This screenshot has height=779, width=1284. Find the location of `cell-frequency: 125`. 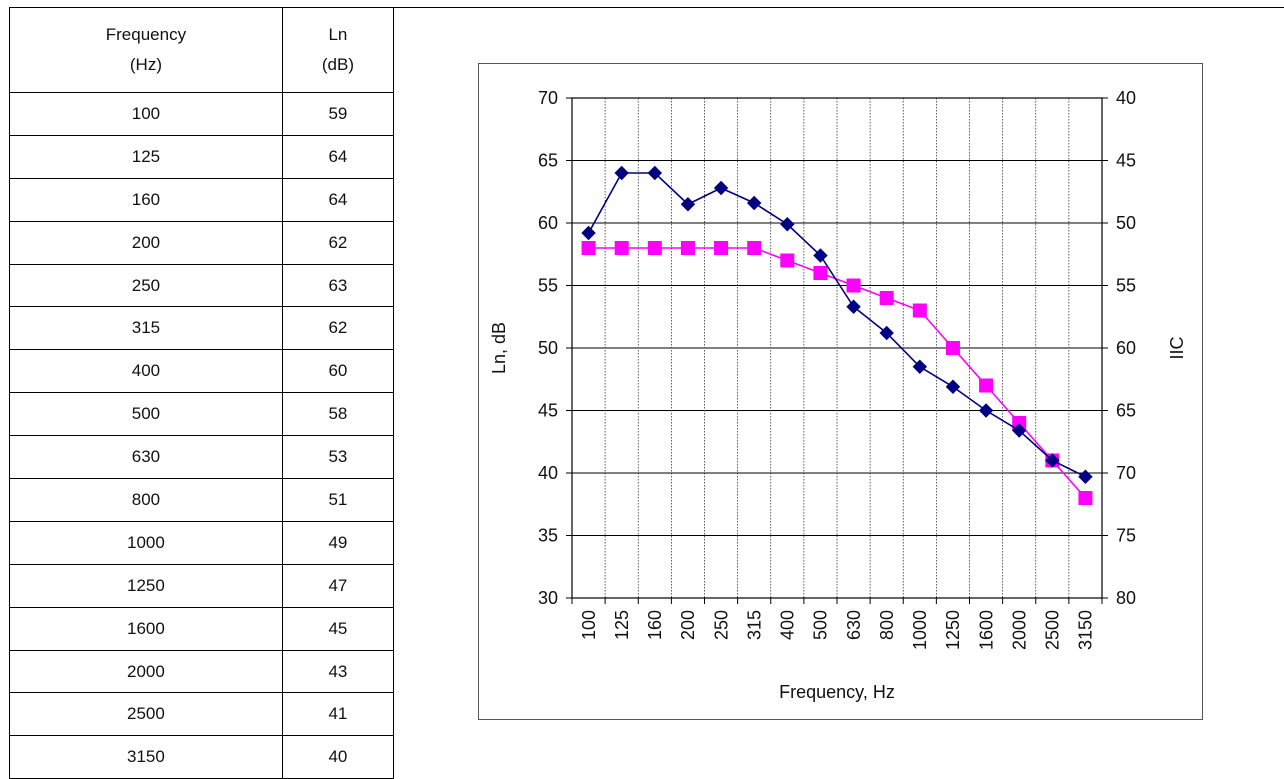

cell-frequency: 125 is located at coordinates (146, 156).